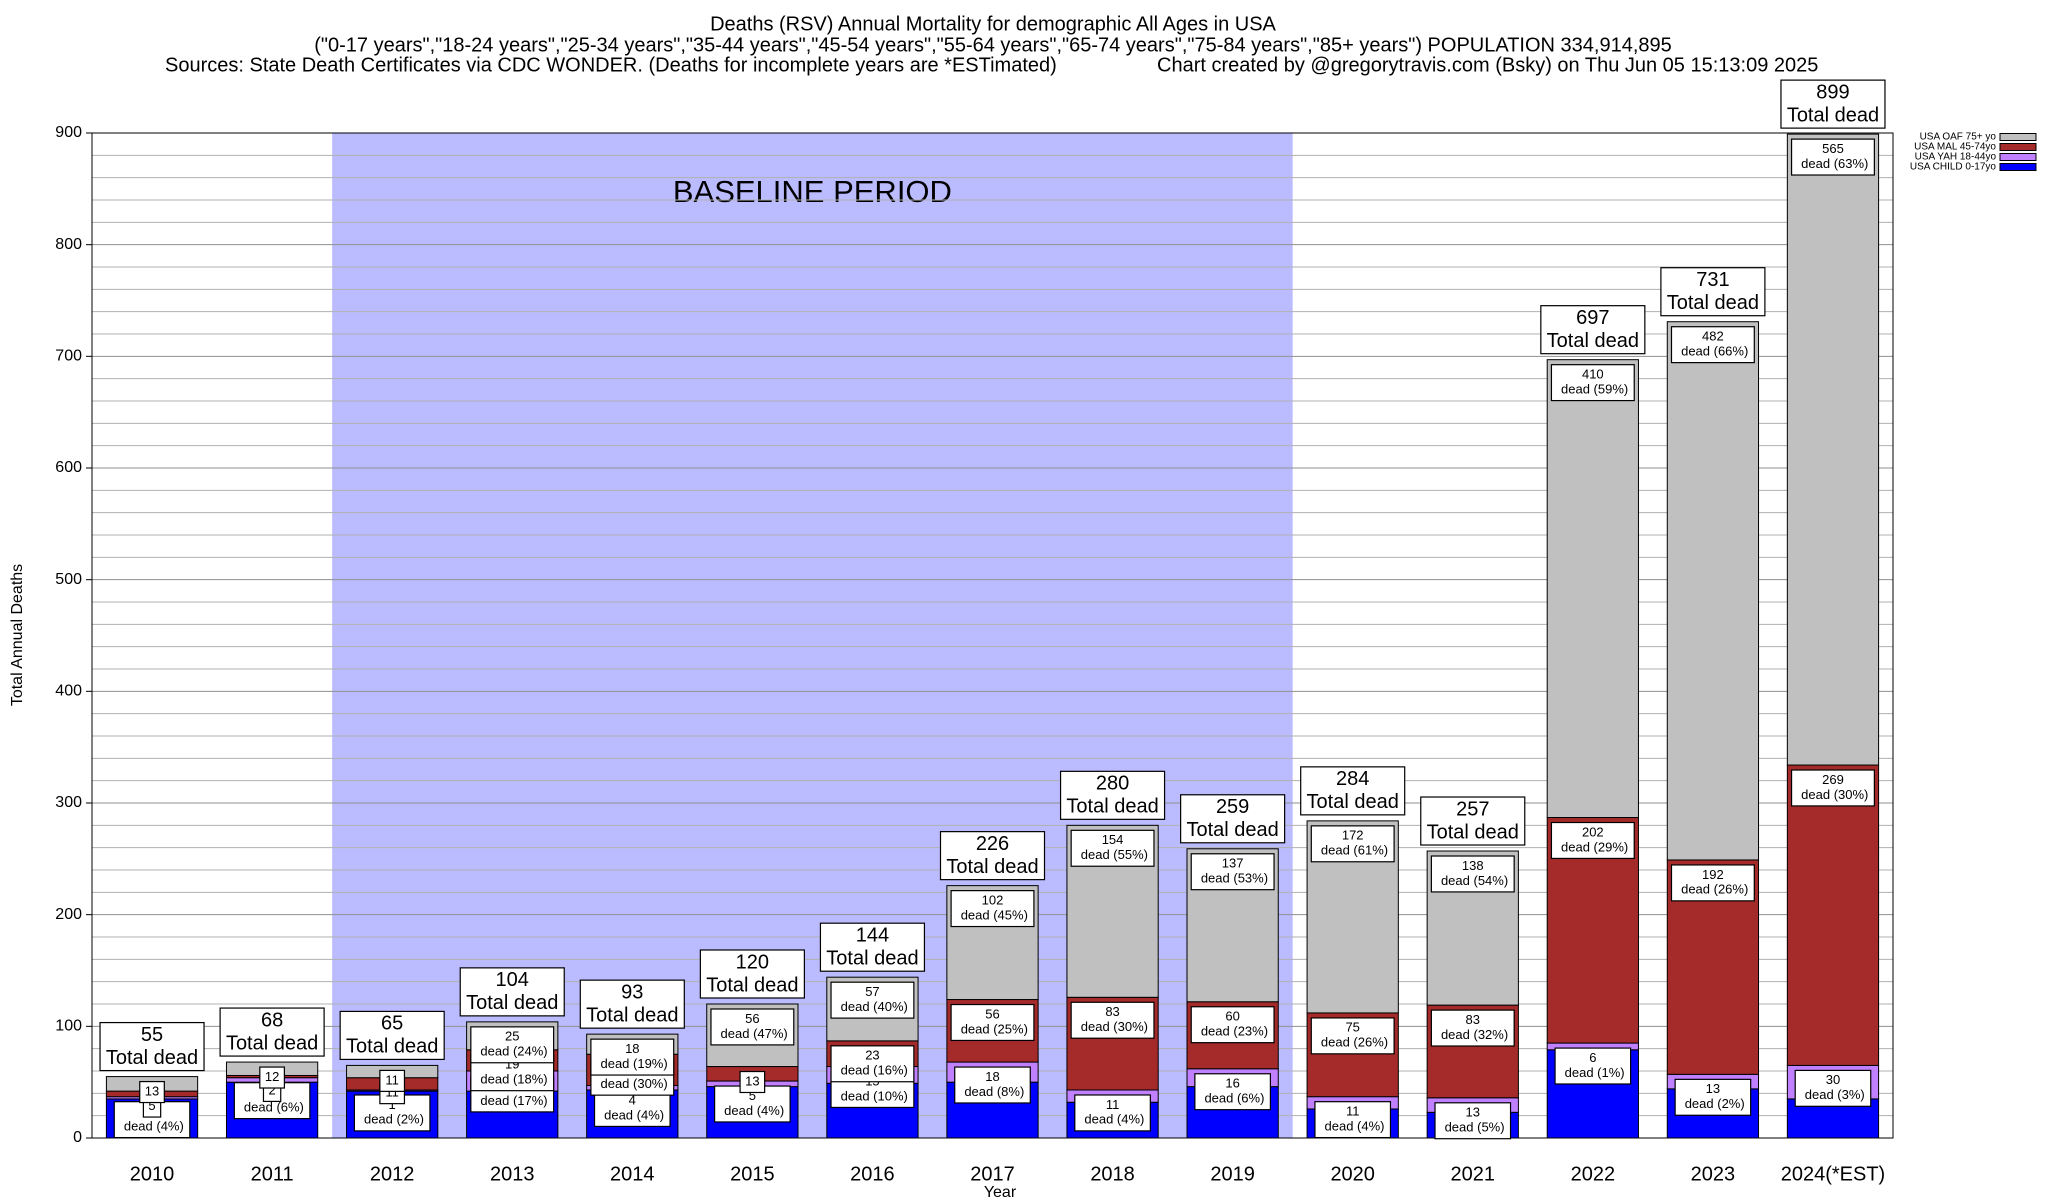 Image resolution: width=2048 pixels, height=1200 pixels. I want to click on segment-label: 5 dead (4%), so click(753, 1103).